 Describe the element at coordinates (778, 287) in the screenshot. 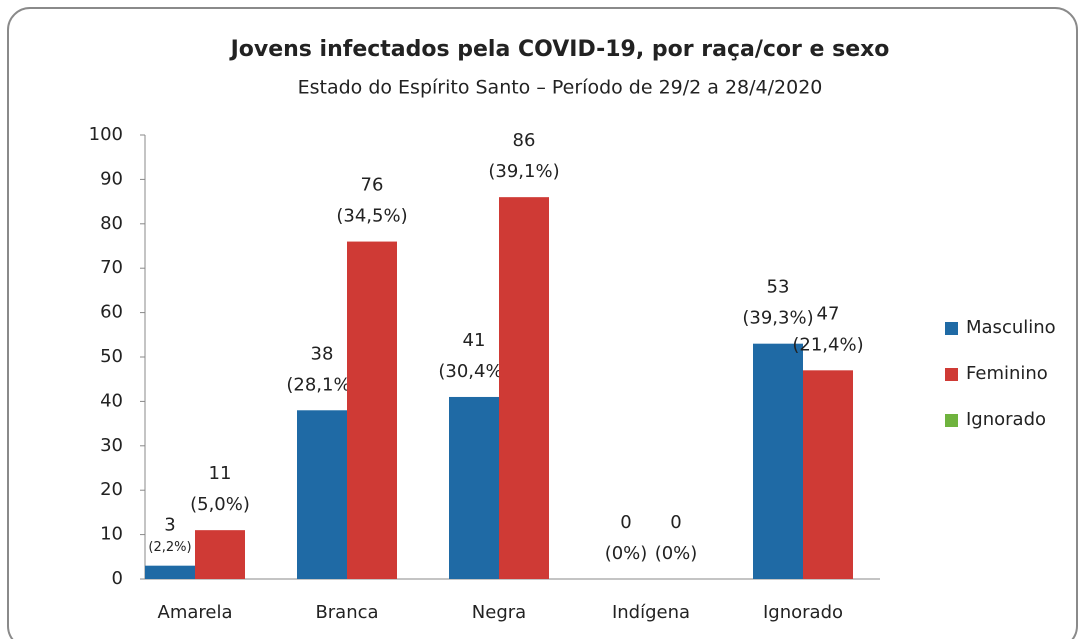

I see `value-label: 53` at that location.